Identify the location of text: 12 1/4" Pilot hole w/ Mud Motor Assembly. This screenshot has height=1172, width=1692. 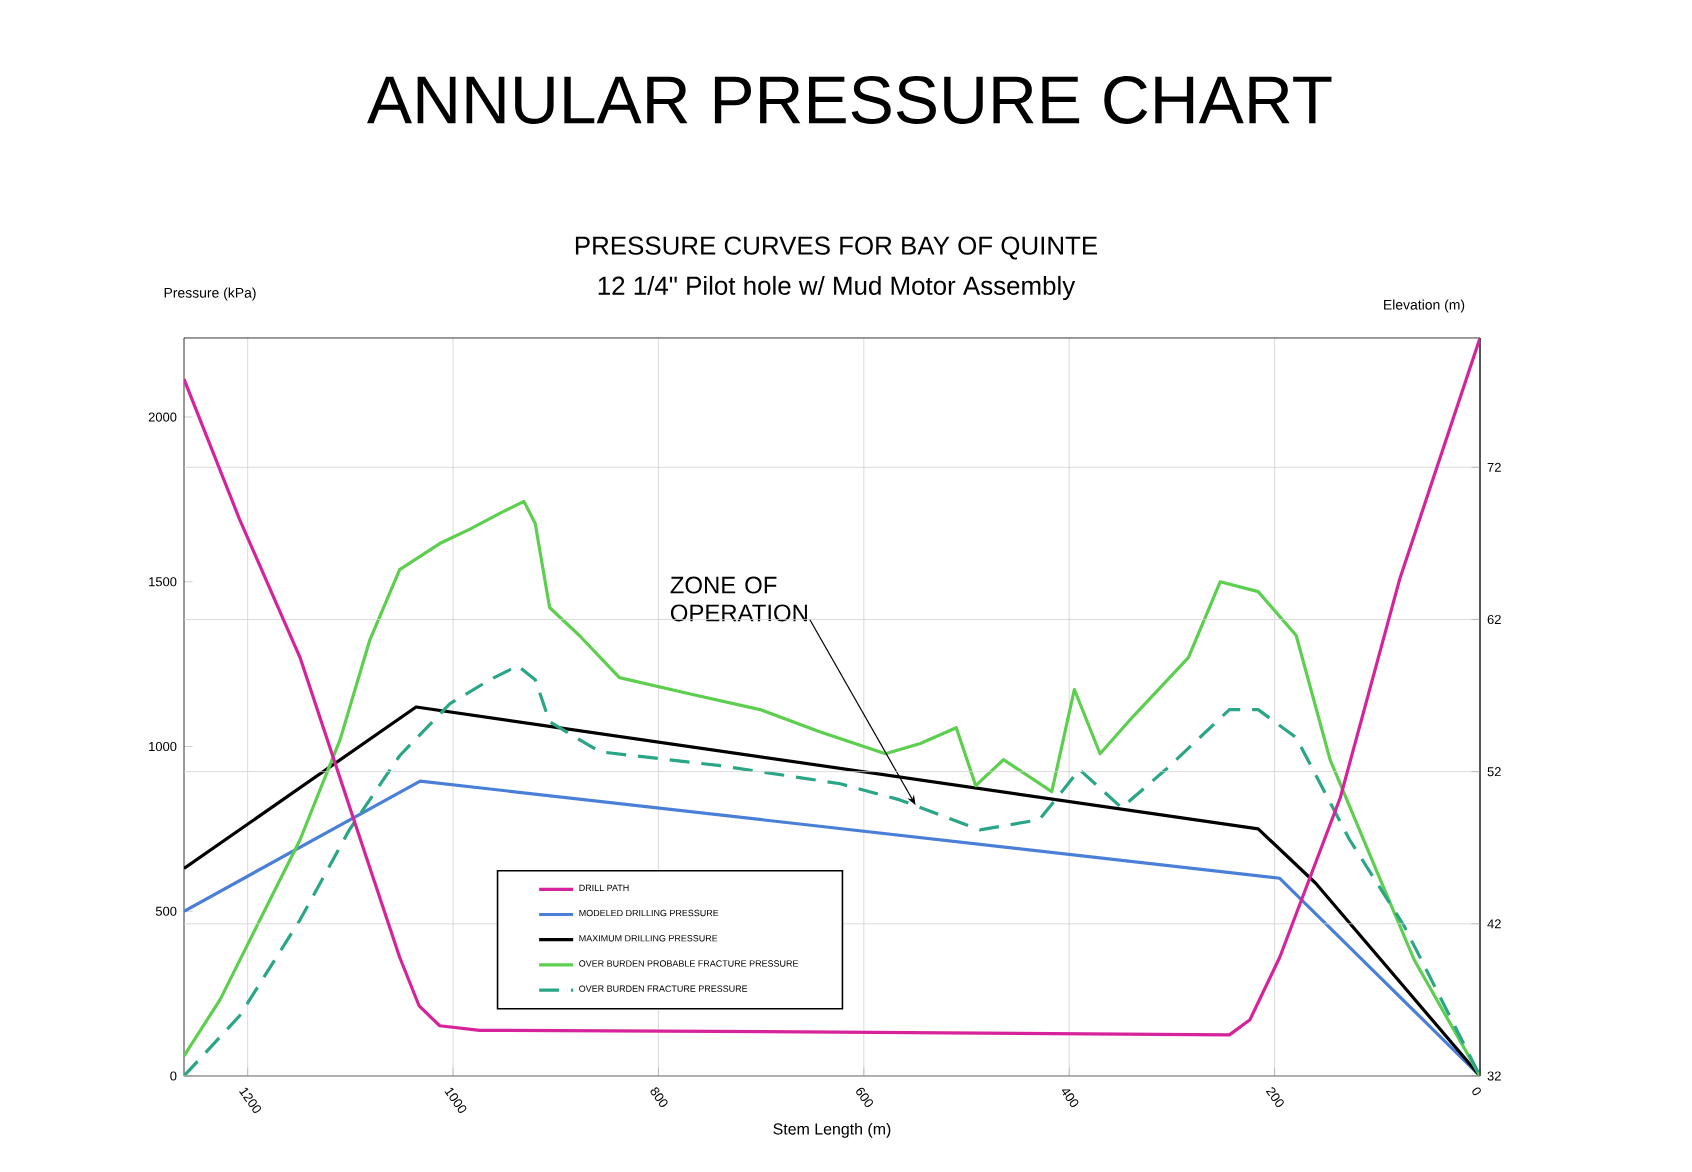
(837, 288).